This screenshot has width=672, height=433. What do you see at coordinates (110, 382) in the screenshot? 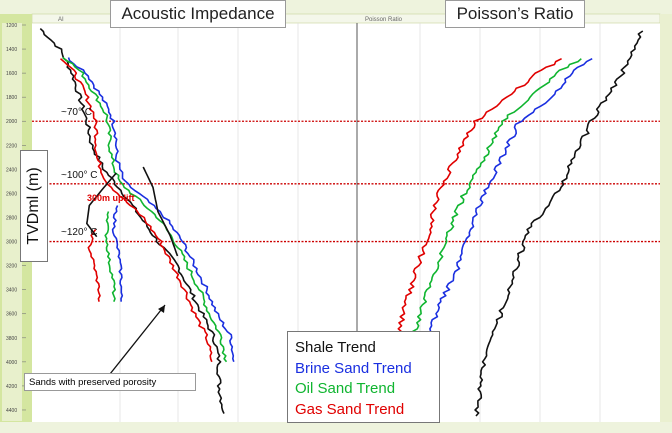
I see `annotation-box: Sands with preserved porosity` at bounding box center [110, 382].